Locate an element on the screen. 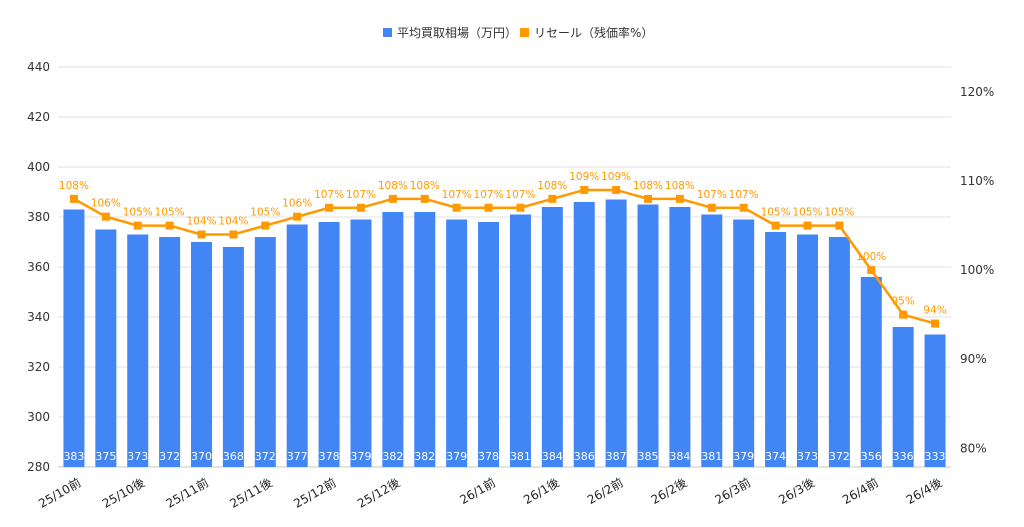 Image resolution: width=1024 pixels, height=527 pixels. x-axis-tick-label: 26/1前 is located at coordinates (477, 491).